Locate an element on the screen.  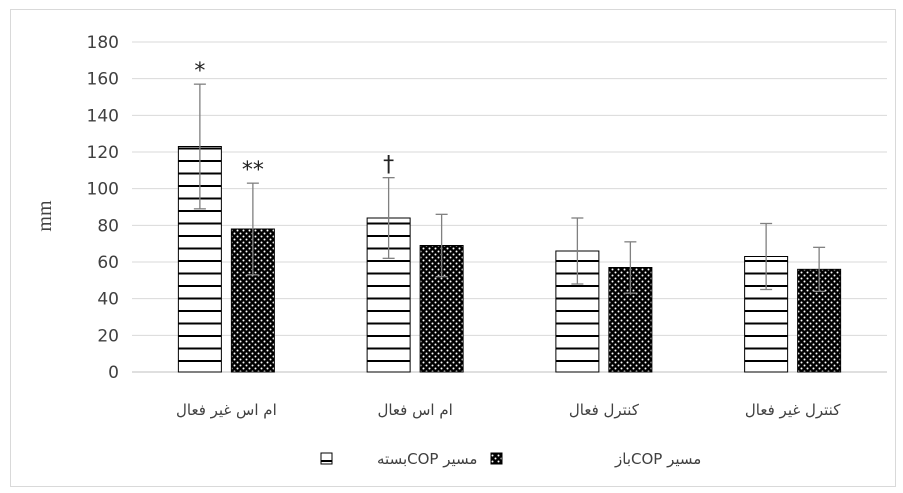
y-tick-label: 120 is located at coordinates (103, 153).